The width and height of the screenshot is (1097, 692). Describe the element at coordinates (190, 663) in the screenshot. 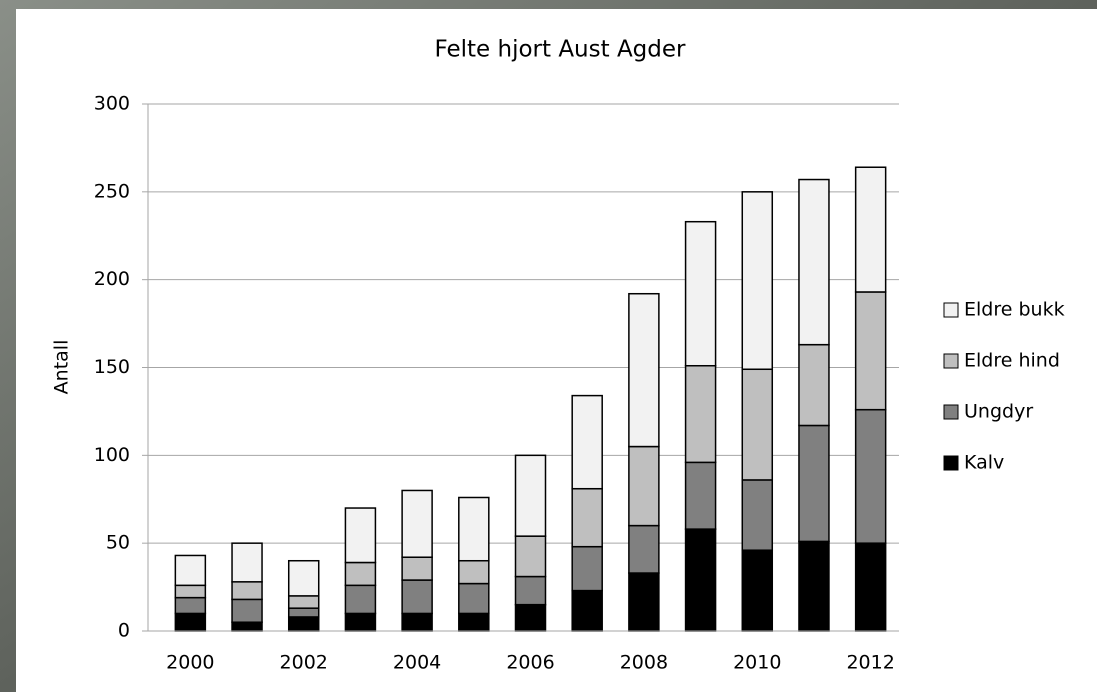

I see `x-tick-label: 2000` at that location.